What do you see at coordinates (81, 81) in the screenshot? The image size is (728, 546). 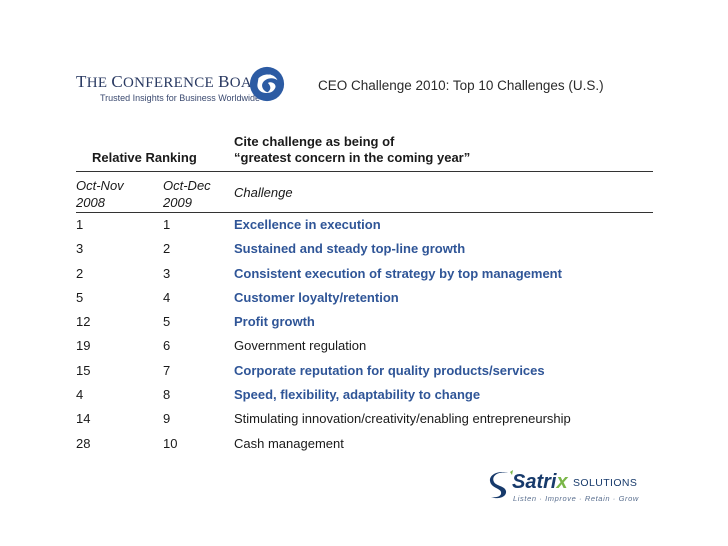 I see `org-name-part: T` at bounding box center [81, 81].